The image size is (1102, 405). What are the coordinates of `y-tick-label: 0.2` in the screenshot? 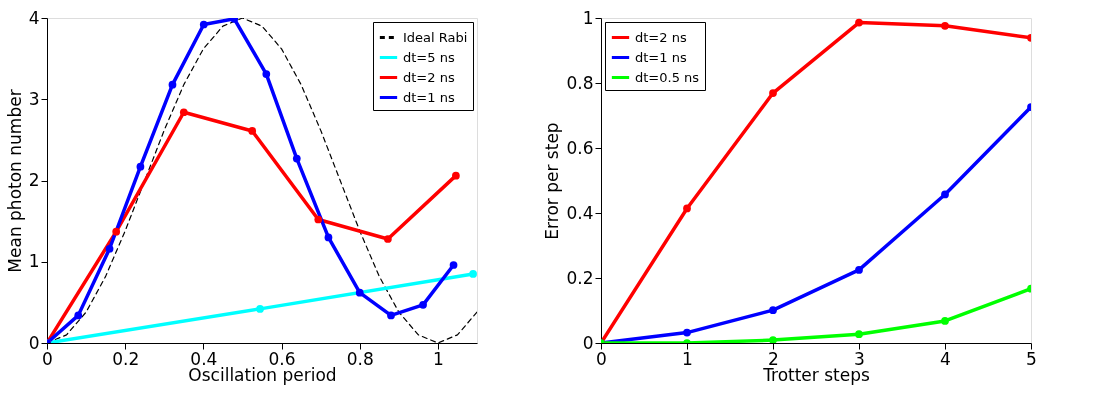 It's located at (580, 277).